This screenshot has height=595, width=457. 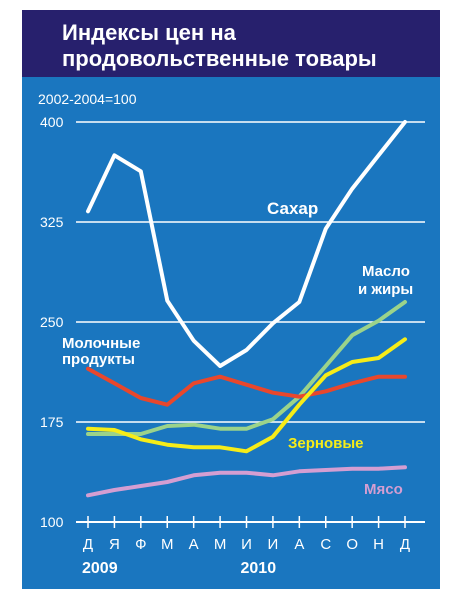 I want to click on chart-title-line2: продовольственные товары, so click(x=219, y=58).